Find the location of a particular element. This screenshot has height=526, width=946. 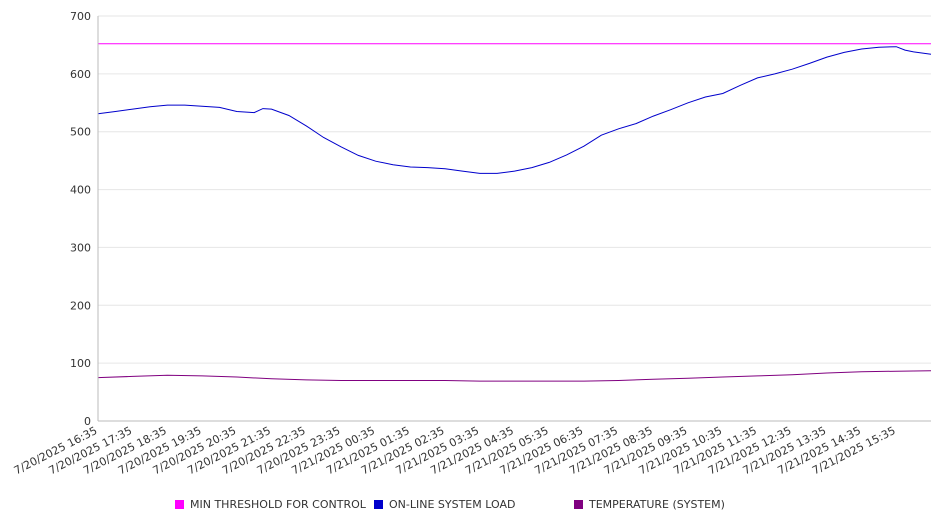

legend-item-min-threshold: MIN THRESHOLD FOR CONTROL is located at coordinates (270, 504).